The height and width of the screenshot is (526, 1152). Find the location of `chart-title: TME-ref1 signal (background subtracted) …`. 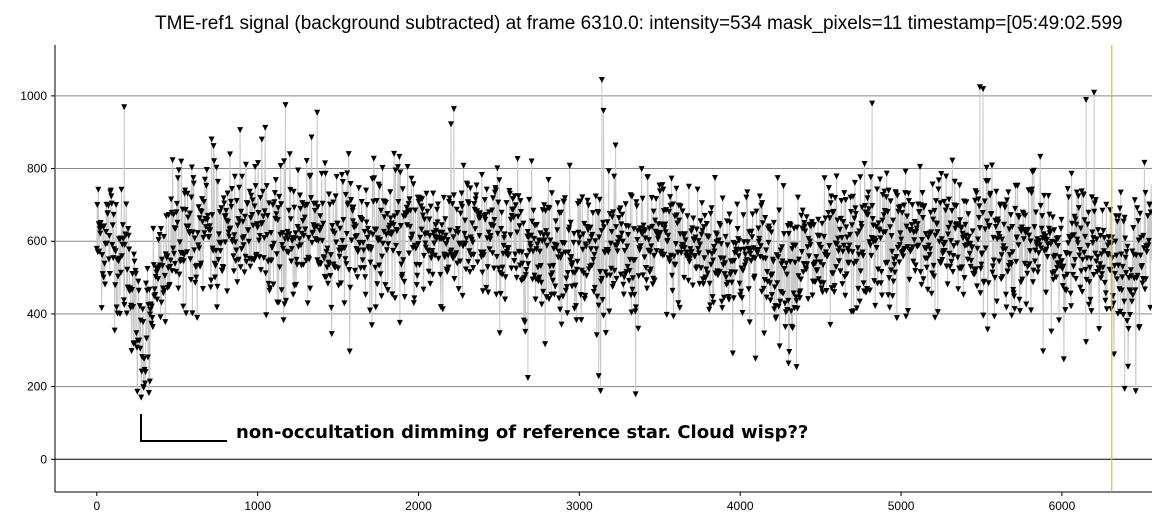

chart-title: TME-ref1 signal (background subtracted) … is located at coordinates (639, 23).